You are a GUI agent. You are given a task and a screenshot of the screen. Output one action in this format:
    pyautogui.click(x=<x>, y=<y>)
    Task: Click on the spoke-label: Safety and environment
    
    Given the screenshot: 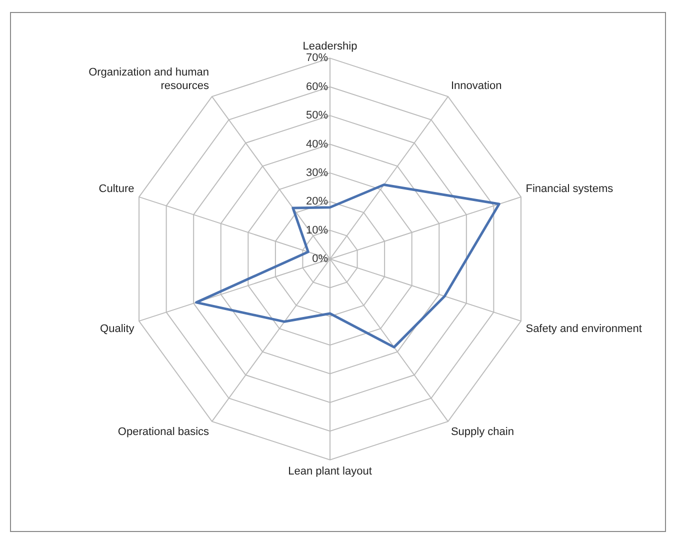 What is the action you would take?
    pyautogui.click(x=584, y=329)
    